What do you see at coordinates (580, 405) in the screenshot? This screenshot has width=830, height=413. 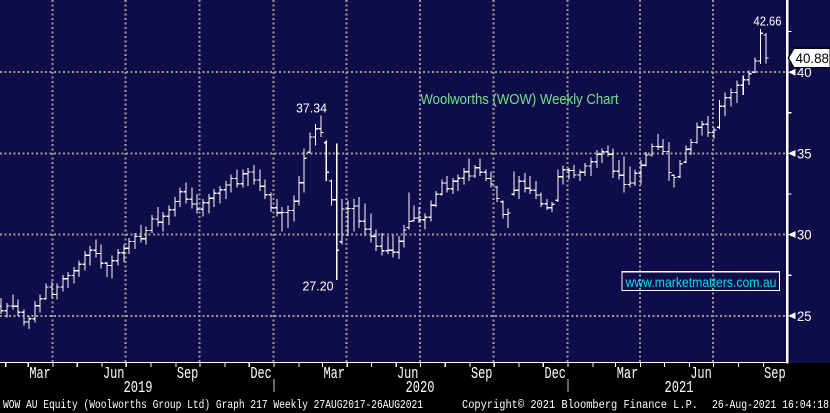 I see `svg-text:Copyright© 2021 Bloomberg Fina: Copyright© 2021 Bloomberg Finance L.P.` at bounding box center [580, 405].